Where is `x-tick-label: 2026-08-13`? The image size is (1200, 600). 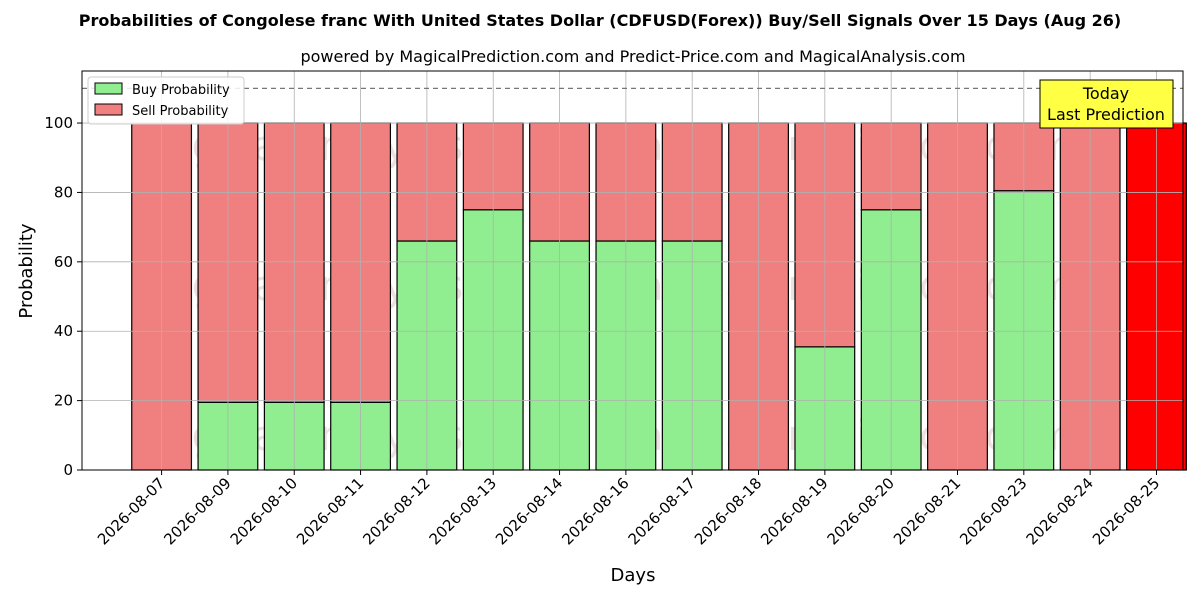
x-tick-label: 2026-08-13 is located at coordinates (463, 511).